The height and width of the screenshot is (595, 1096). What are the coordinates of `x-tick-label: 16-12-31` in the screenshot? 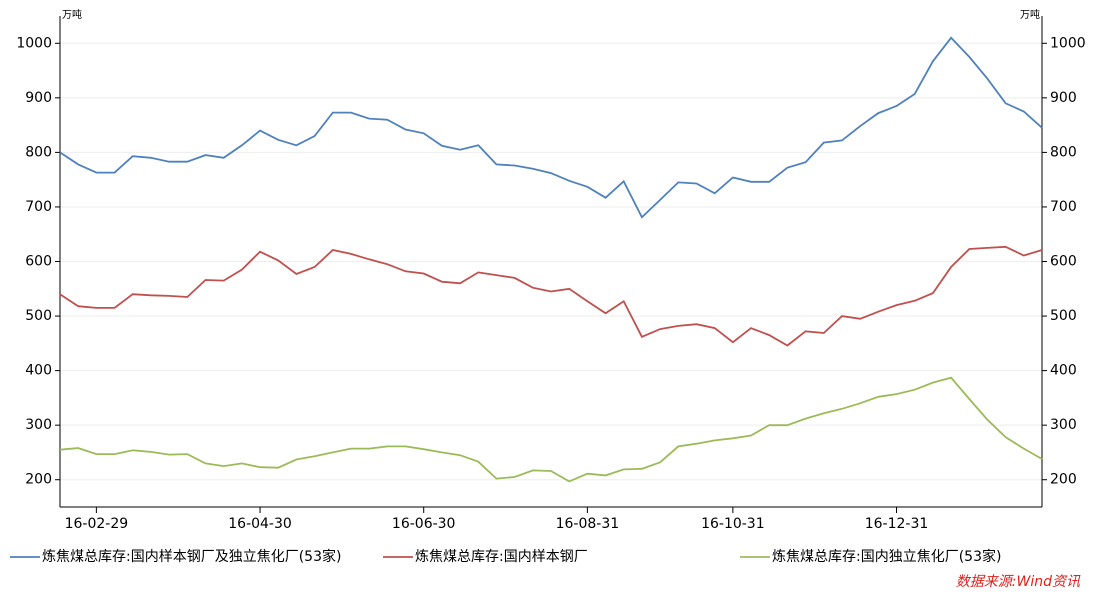 It's located at (897, 524).